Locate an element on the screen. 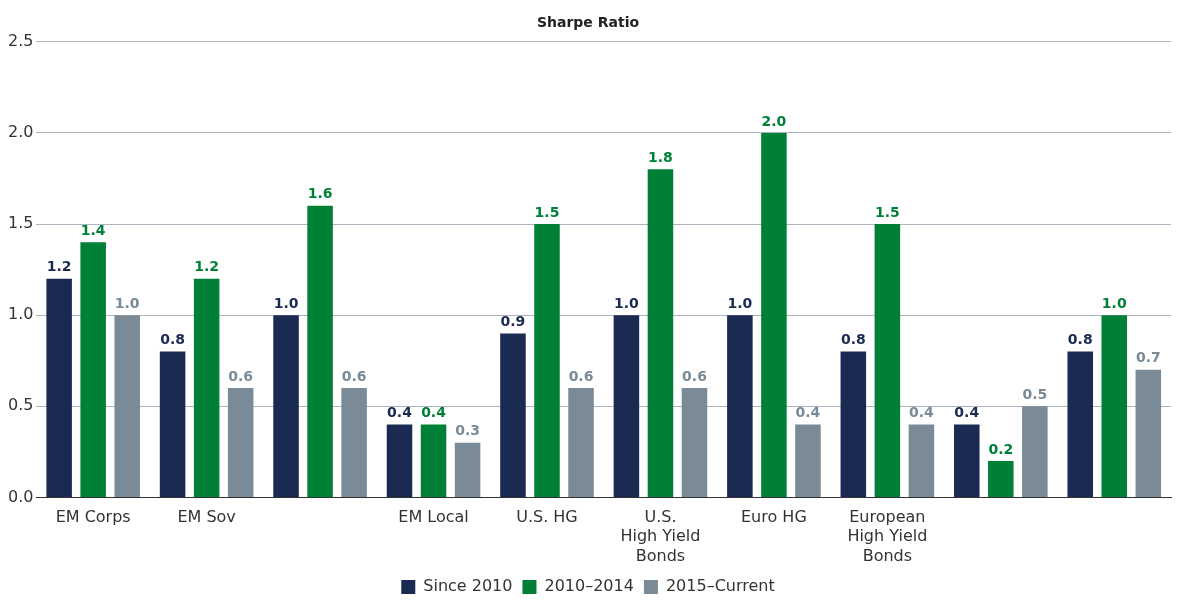 Image resolution: width=1181 pixels, height=605 pixels. x-tick-label: EM Sov is located at coordinates (206, 517).